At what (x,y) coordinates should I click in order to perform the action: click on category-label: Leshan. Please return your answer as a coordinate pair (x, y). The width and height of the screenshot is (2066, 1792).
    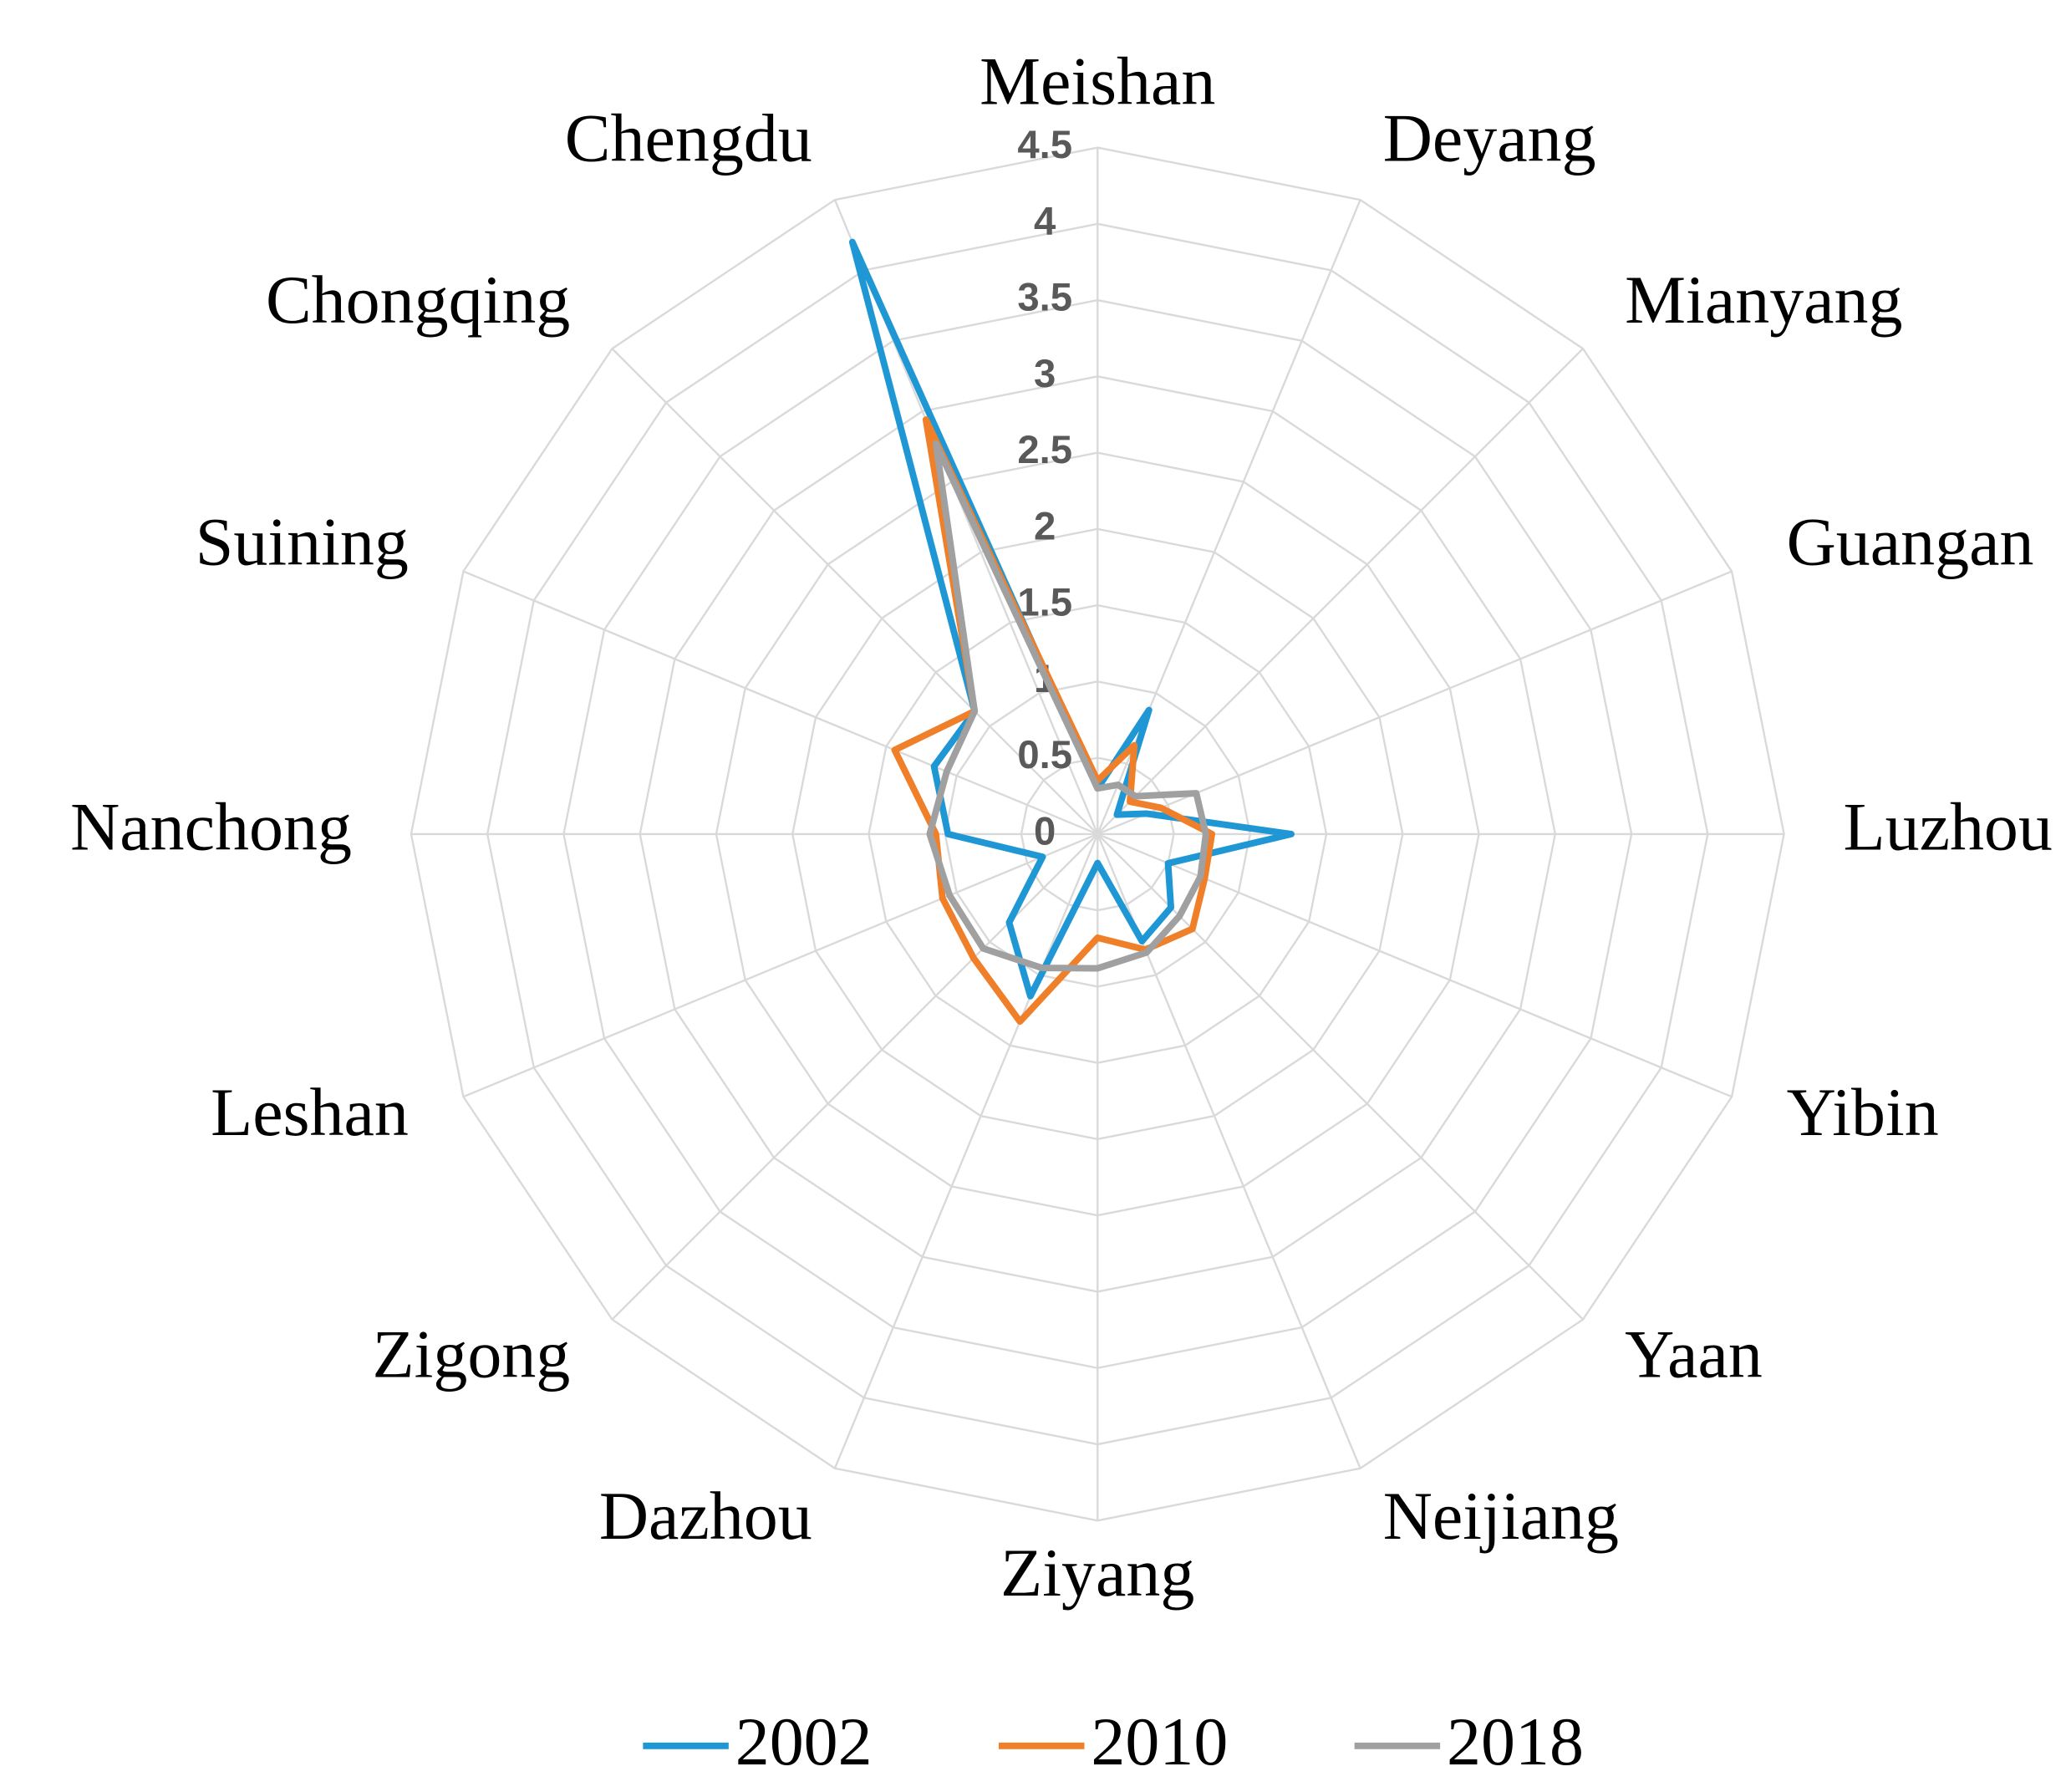
    Looking at the image, I should click on (310, 1112).